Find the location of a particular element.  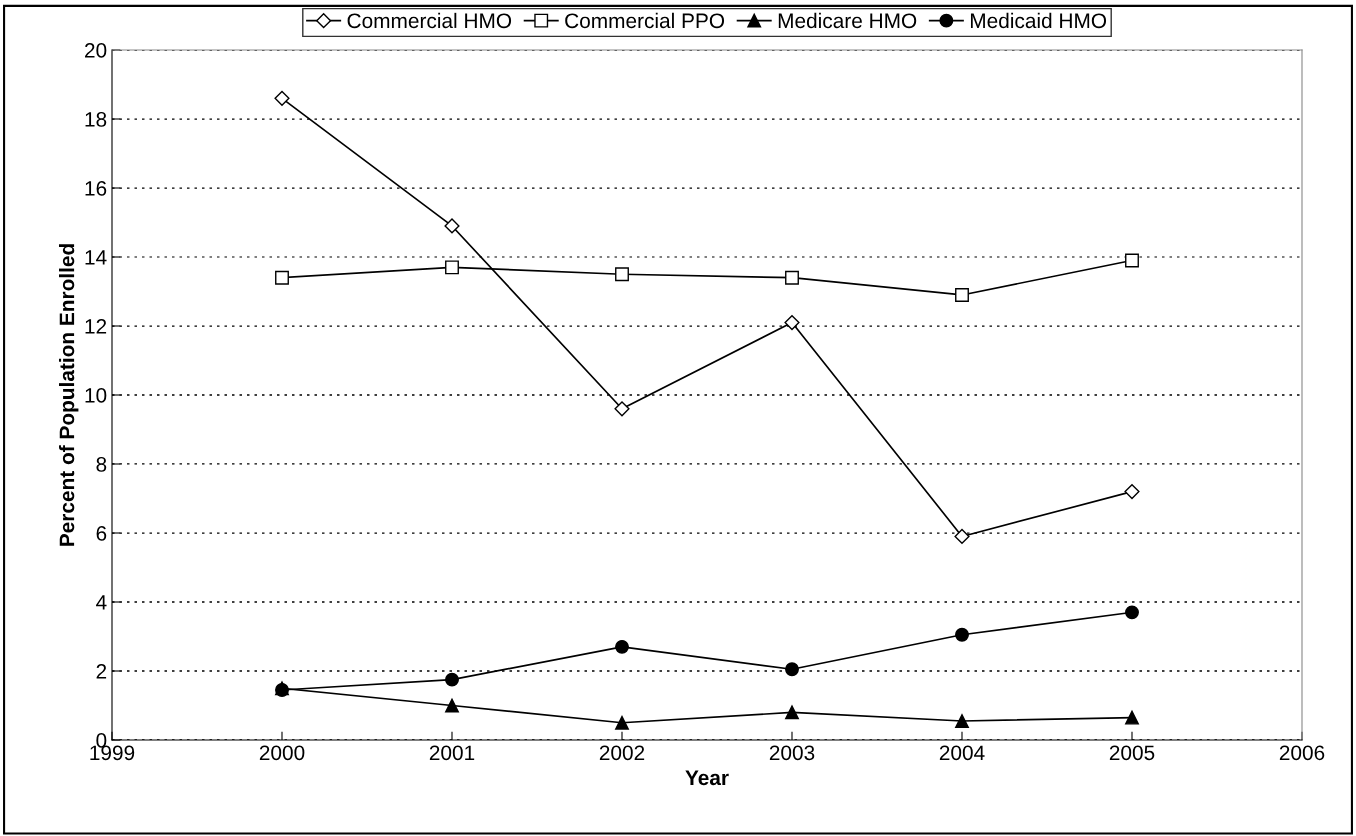

y-tick-label: 14 is located at coordinates (96, 257).